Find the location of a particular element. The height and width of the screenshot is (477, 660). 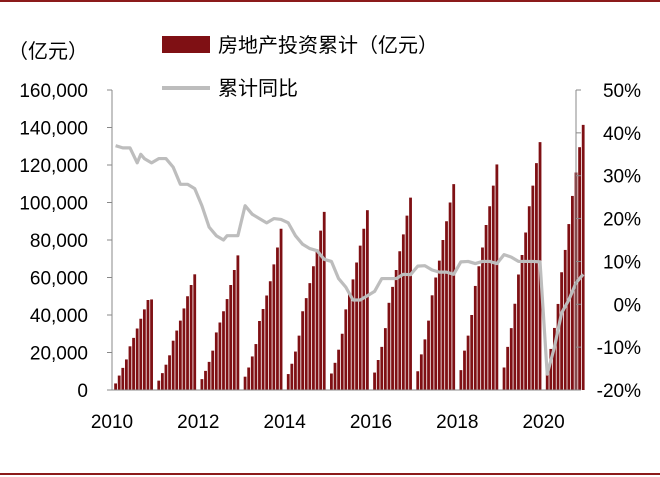

x-tick-label: 2016 is located at coordinates (371, 422).